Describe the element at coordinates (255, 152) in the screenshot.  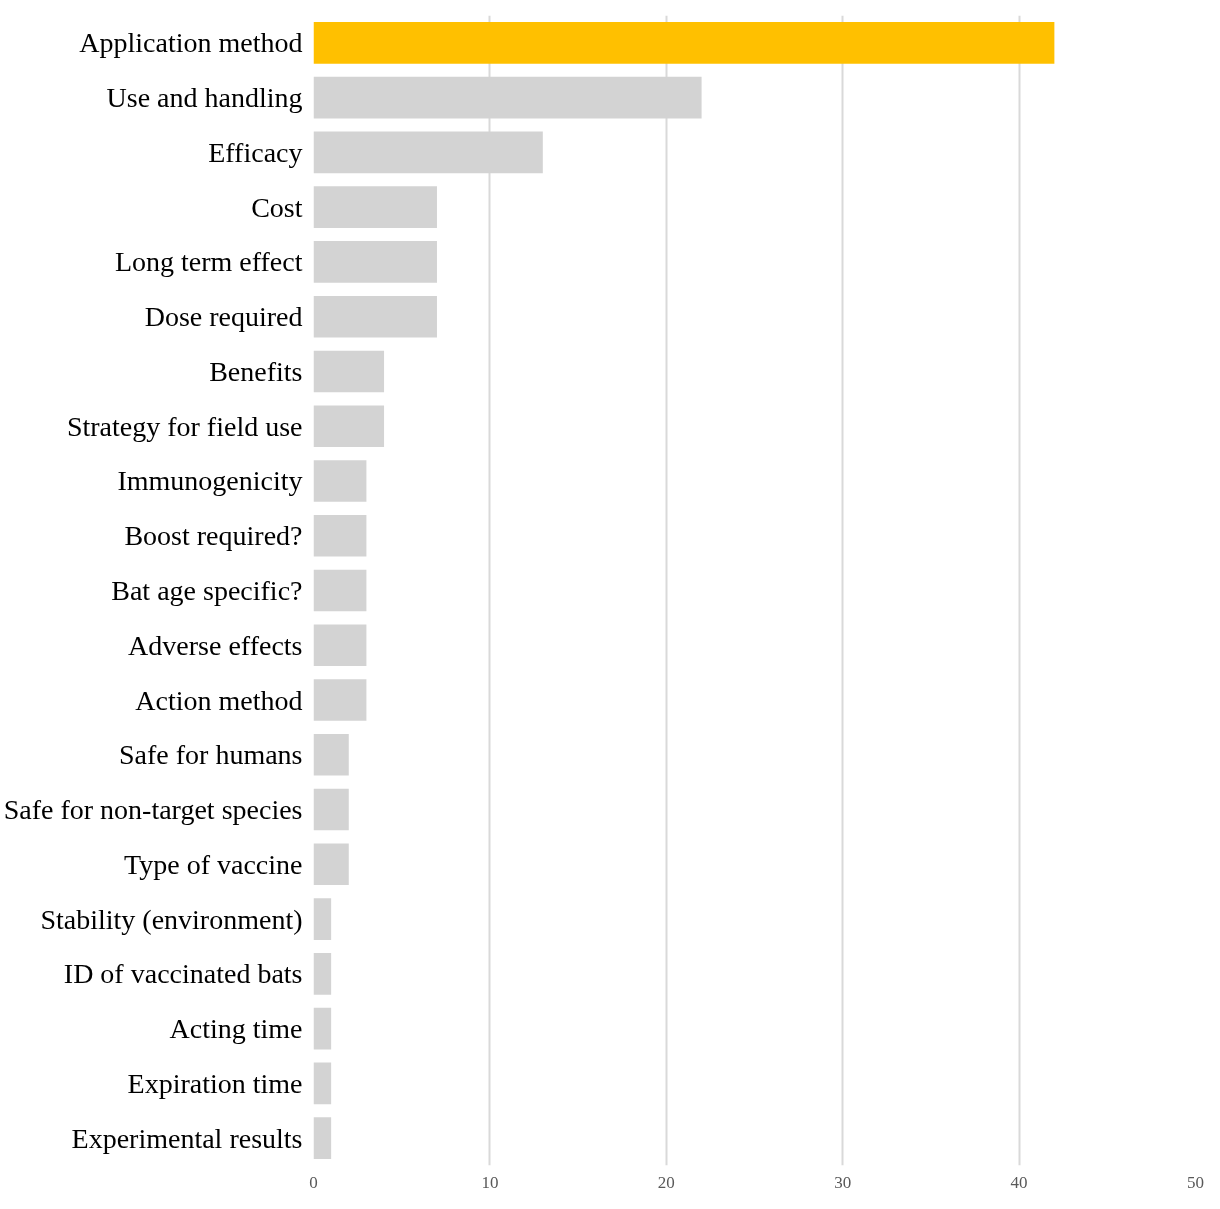
I see `y-tick-label: Efficacy` at that location.